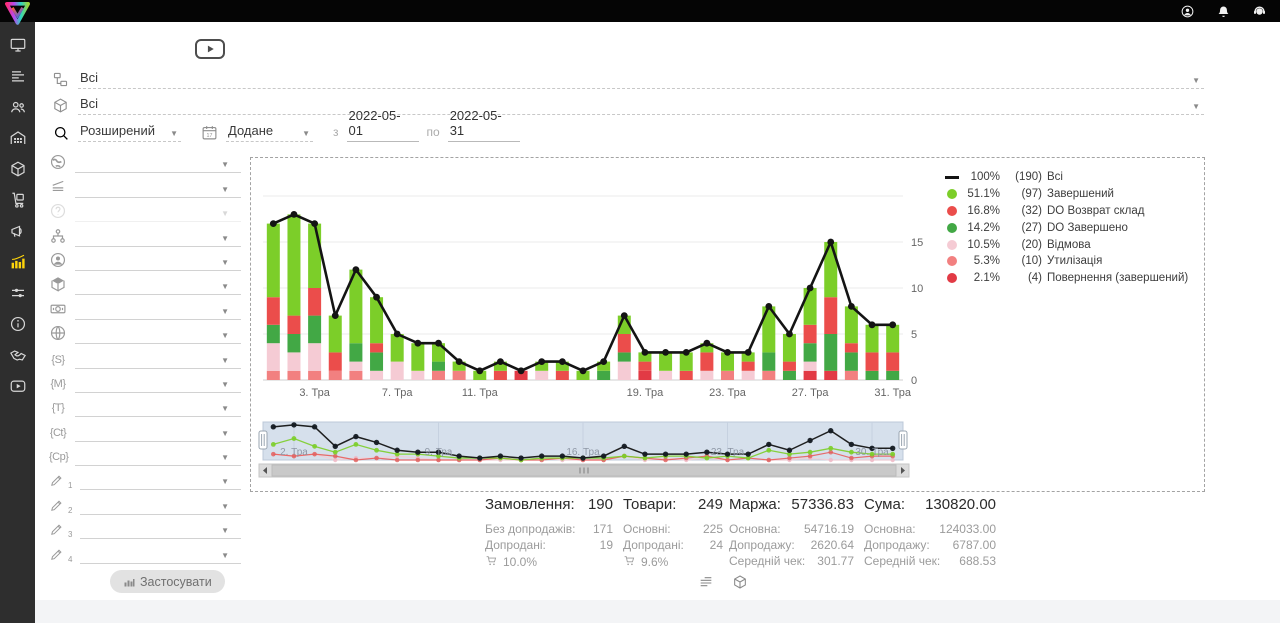  What do you see at coordinates (18, 355) in the screenshot?
I see `sidebar-item-handshake` at bounding box center [18, 355].